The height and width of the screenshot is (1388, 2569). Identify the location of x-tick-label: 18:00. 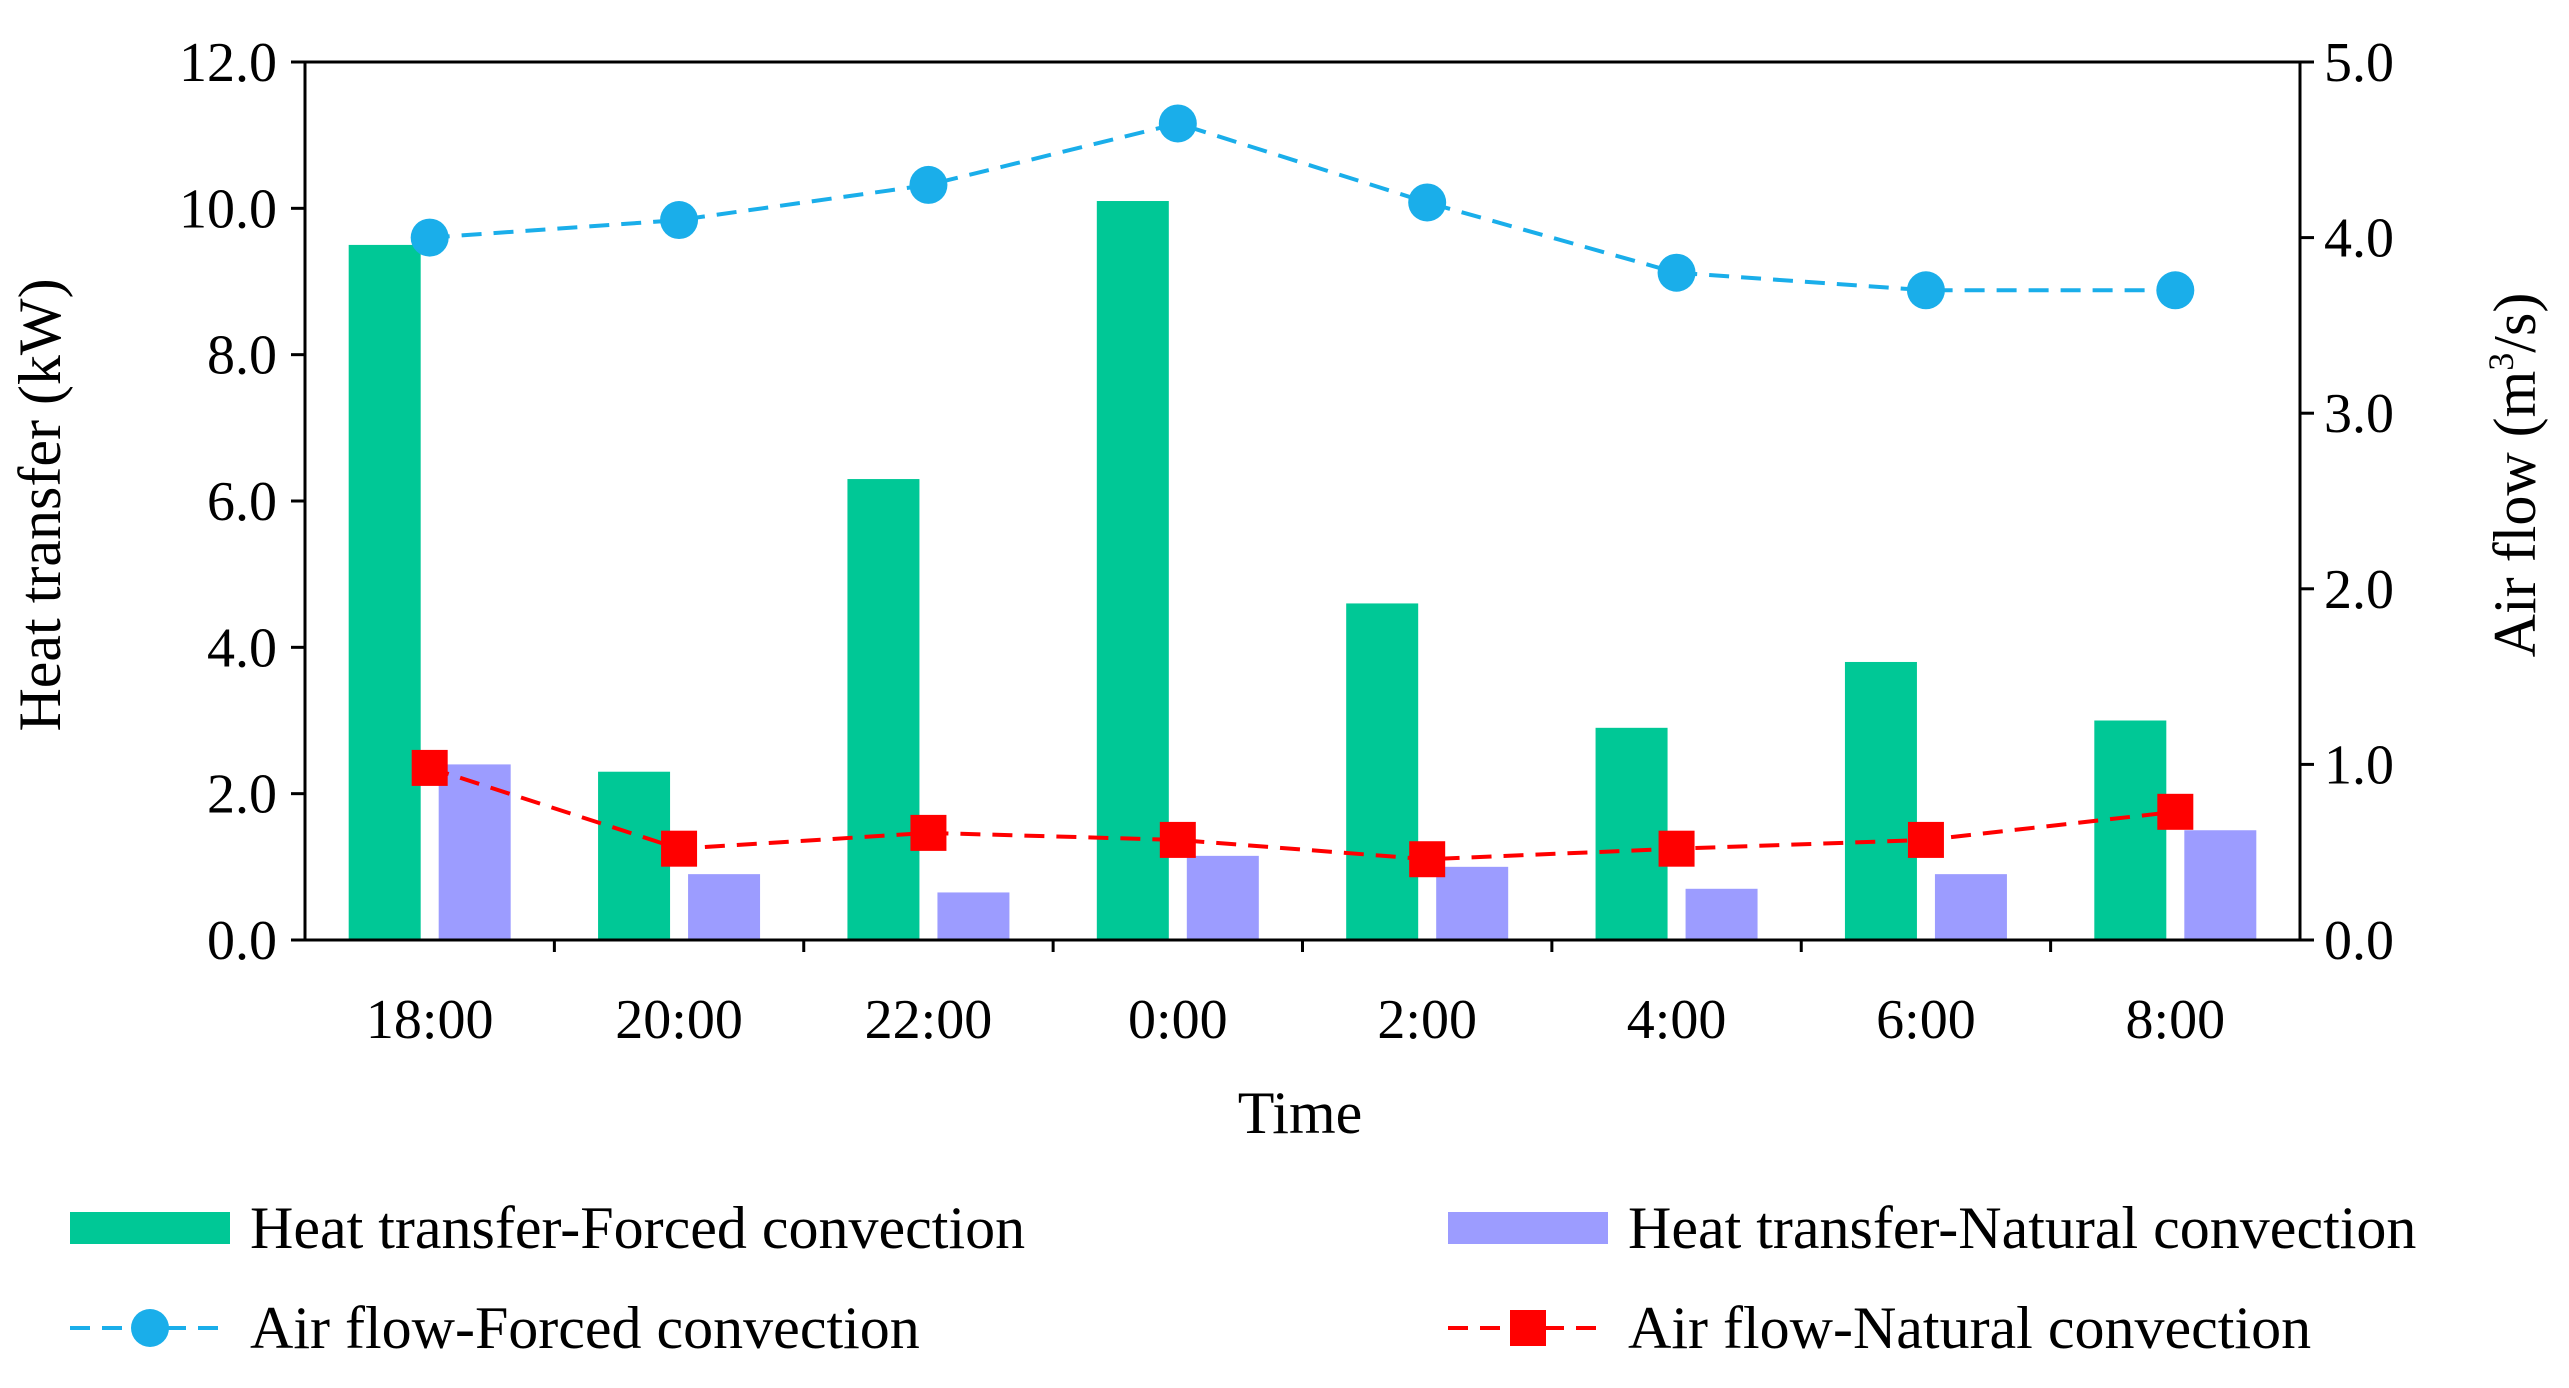
(430, 1020).